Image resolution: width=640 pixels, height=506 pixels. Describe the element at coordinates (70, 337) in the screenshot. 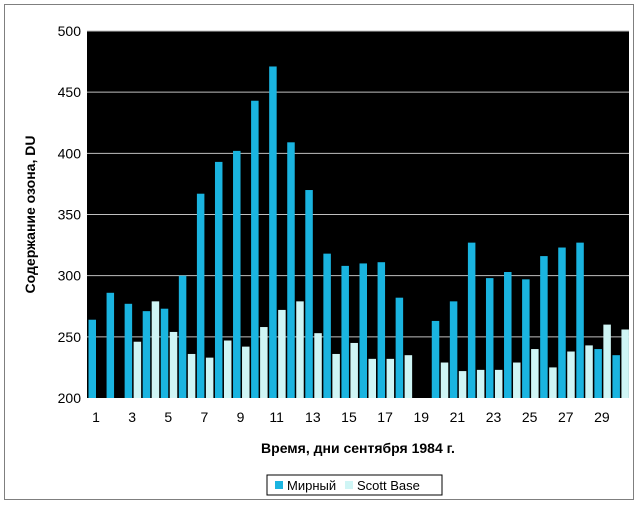

I see `y-tick-label: 250` at that location.